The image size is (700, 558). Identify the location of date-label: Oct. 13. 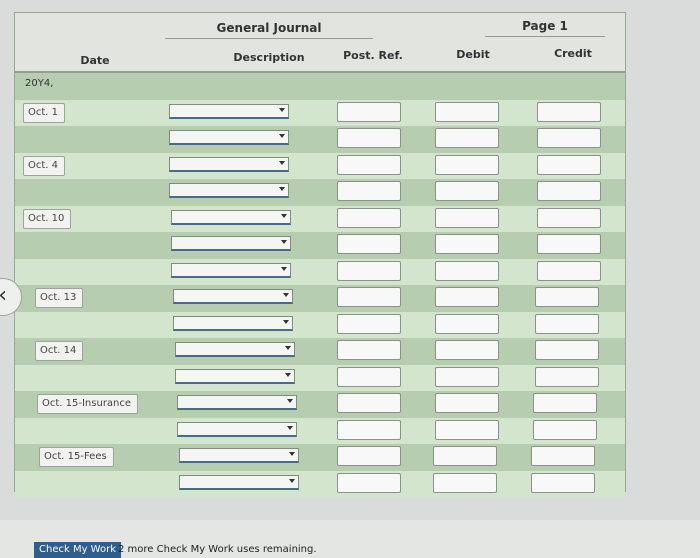
(59, 298).